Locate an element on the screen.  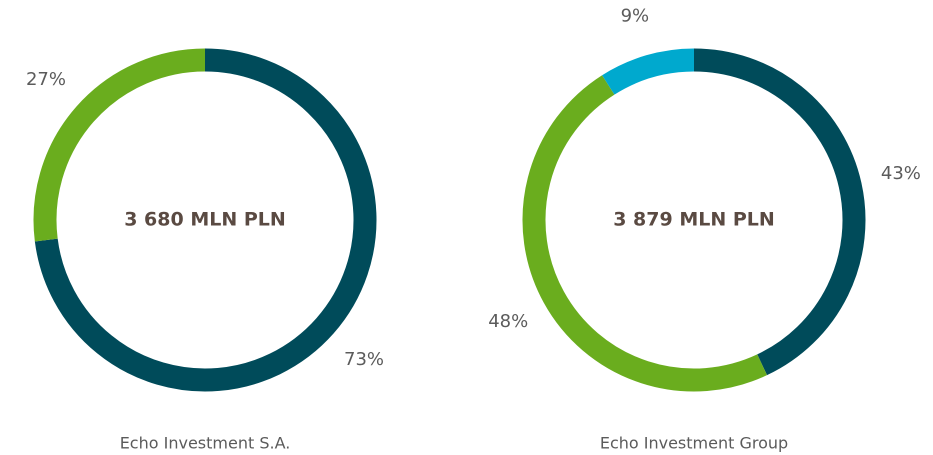
chart-caption: Echo Investment Group is located at coordinates (694, 443).